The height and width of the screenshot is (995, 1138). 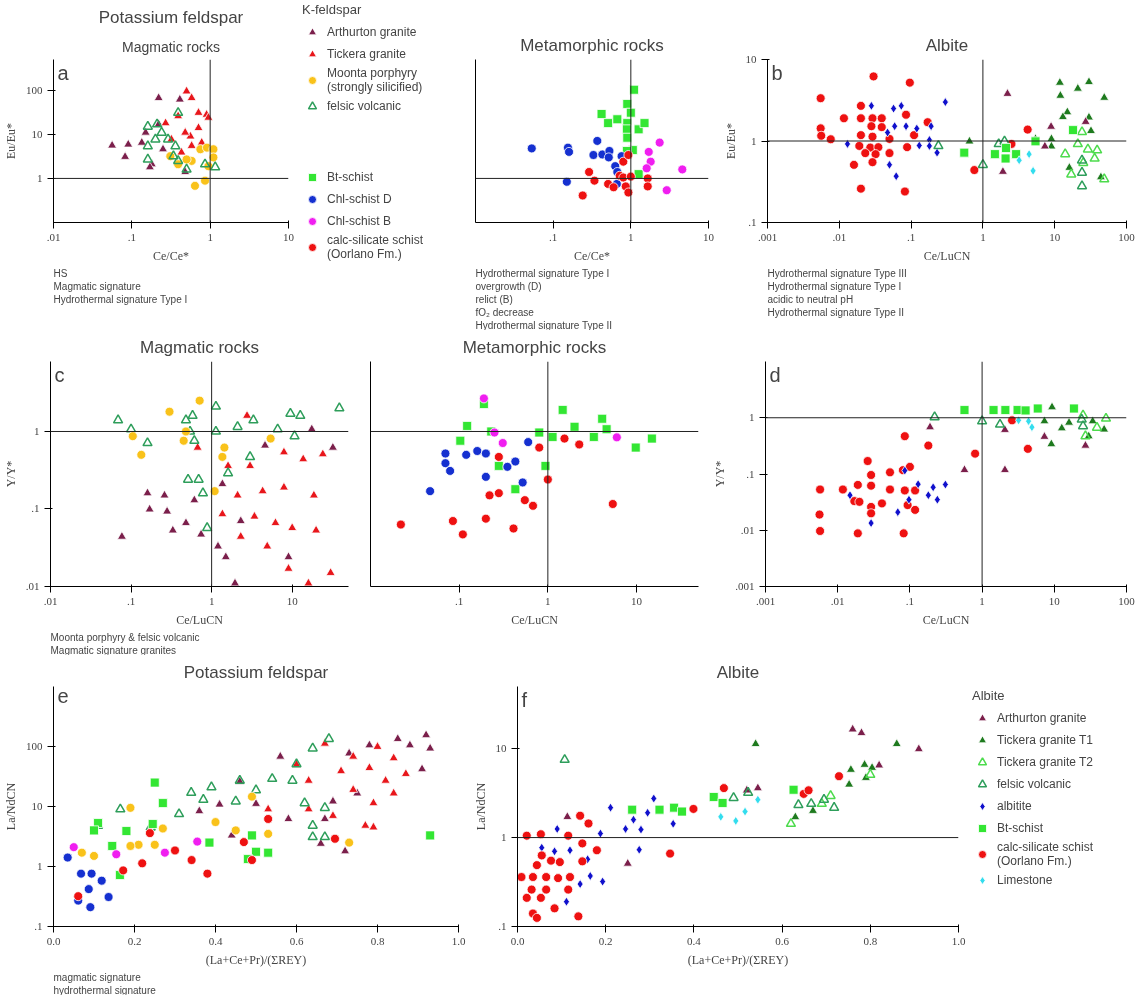 I want to click on text: magmatic signature, so click(x=97, y=977).